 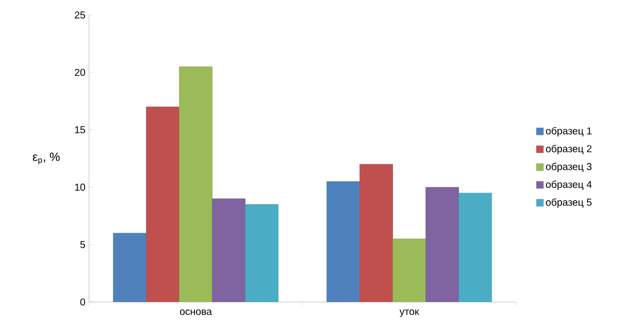 I want to click on y-tick-label: 5, so click(x=83, y=244).